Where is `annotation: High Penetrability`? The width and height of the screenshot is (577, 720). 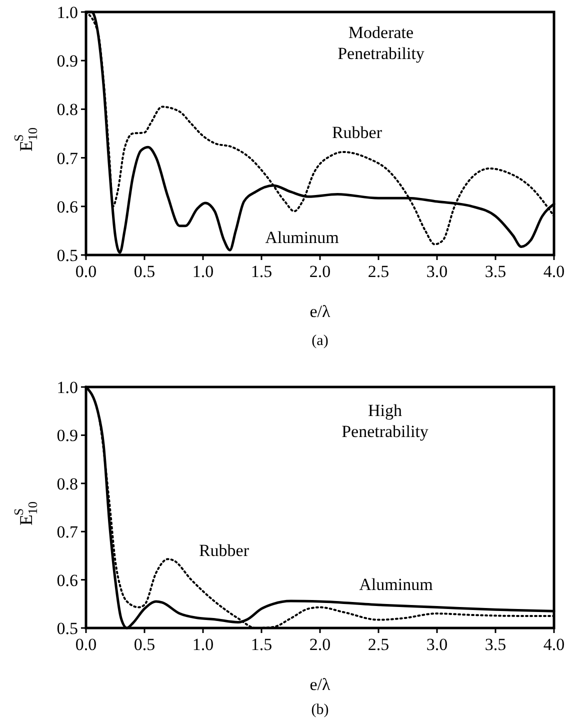 annotation: High Penetrability is located at coordinates (385, 421).